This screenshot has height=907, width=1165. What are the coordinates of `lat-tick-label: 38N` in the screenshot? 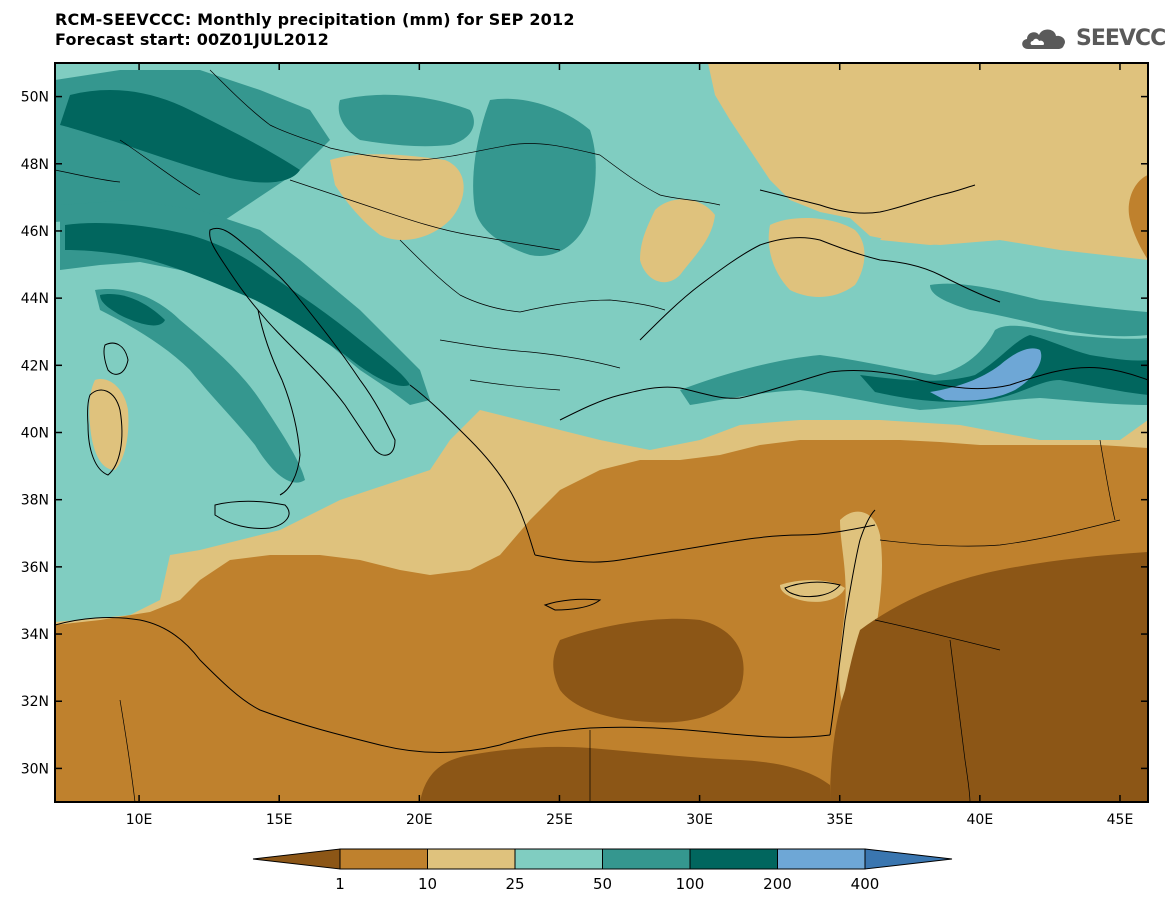 It's located at (35, 501).